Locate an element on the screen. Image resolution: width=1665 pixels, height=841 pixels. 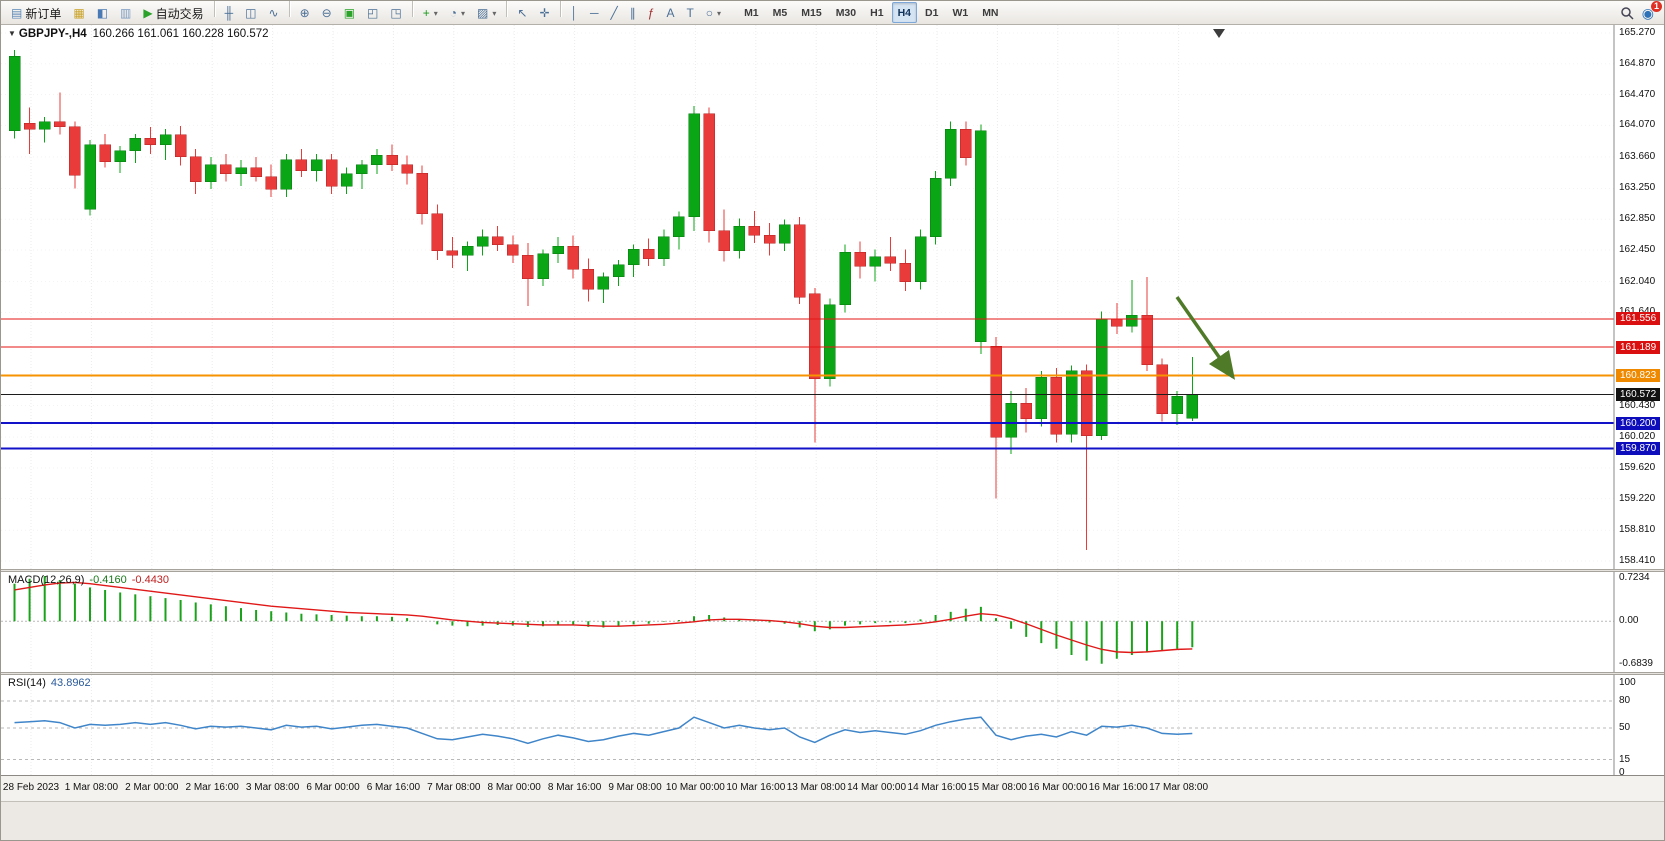
time-axis-label: 28 Feb 2023 is located at coordinates (31, 787).